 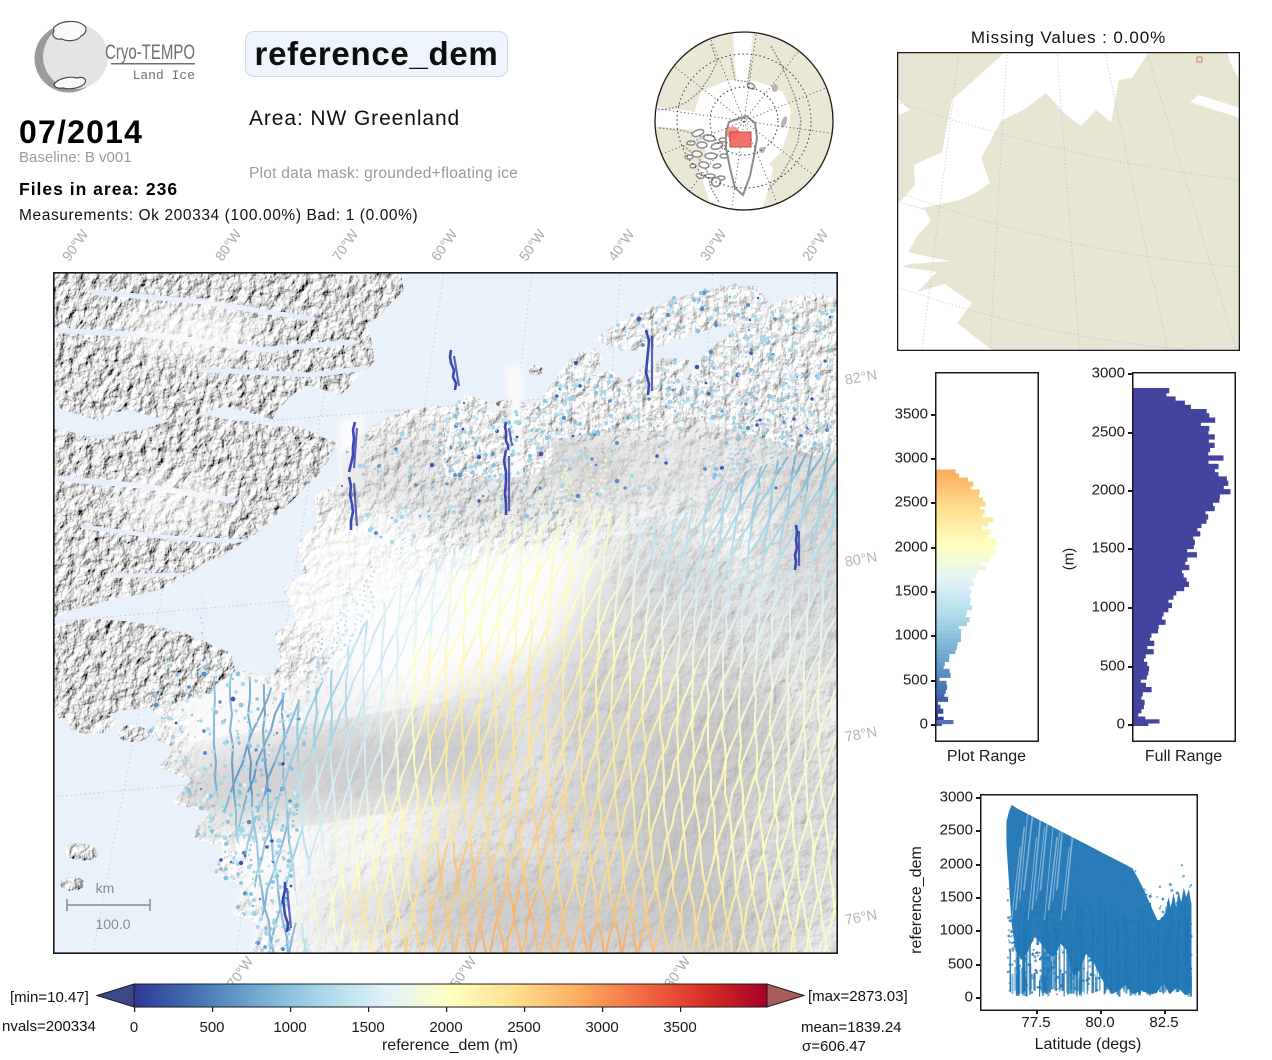 I want to click on svg-text: Cryo-TEMPO, so click(x=150, y=52).